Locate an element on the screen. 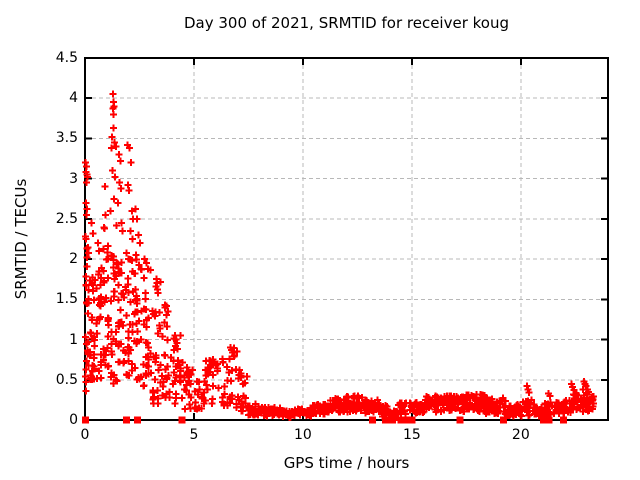 This screenshot has height=480, width=640. y-tick-label: 2.5 is located at coordinates (66, 218).